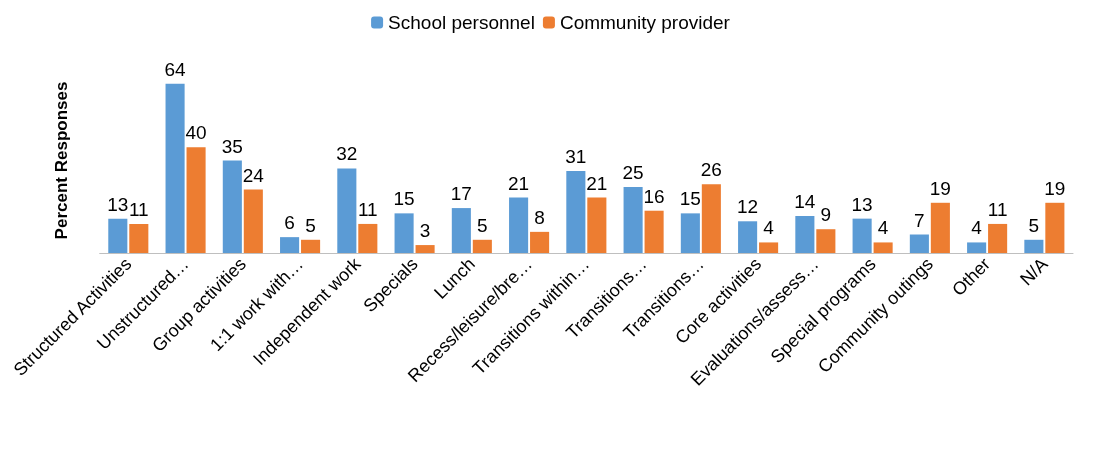 This screenshot has height=451, width=1101. Describe the element at coordinates (645, 22) in the screenshot. I see `legend-label: Community provider` at that location.